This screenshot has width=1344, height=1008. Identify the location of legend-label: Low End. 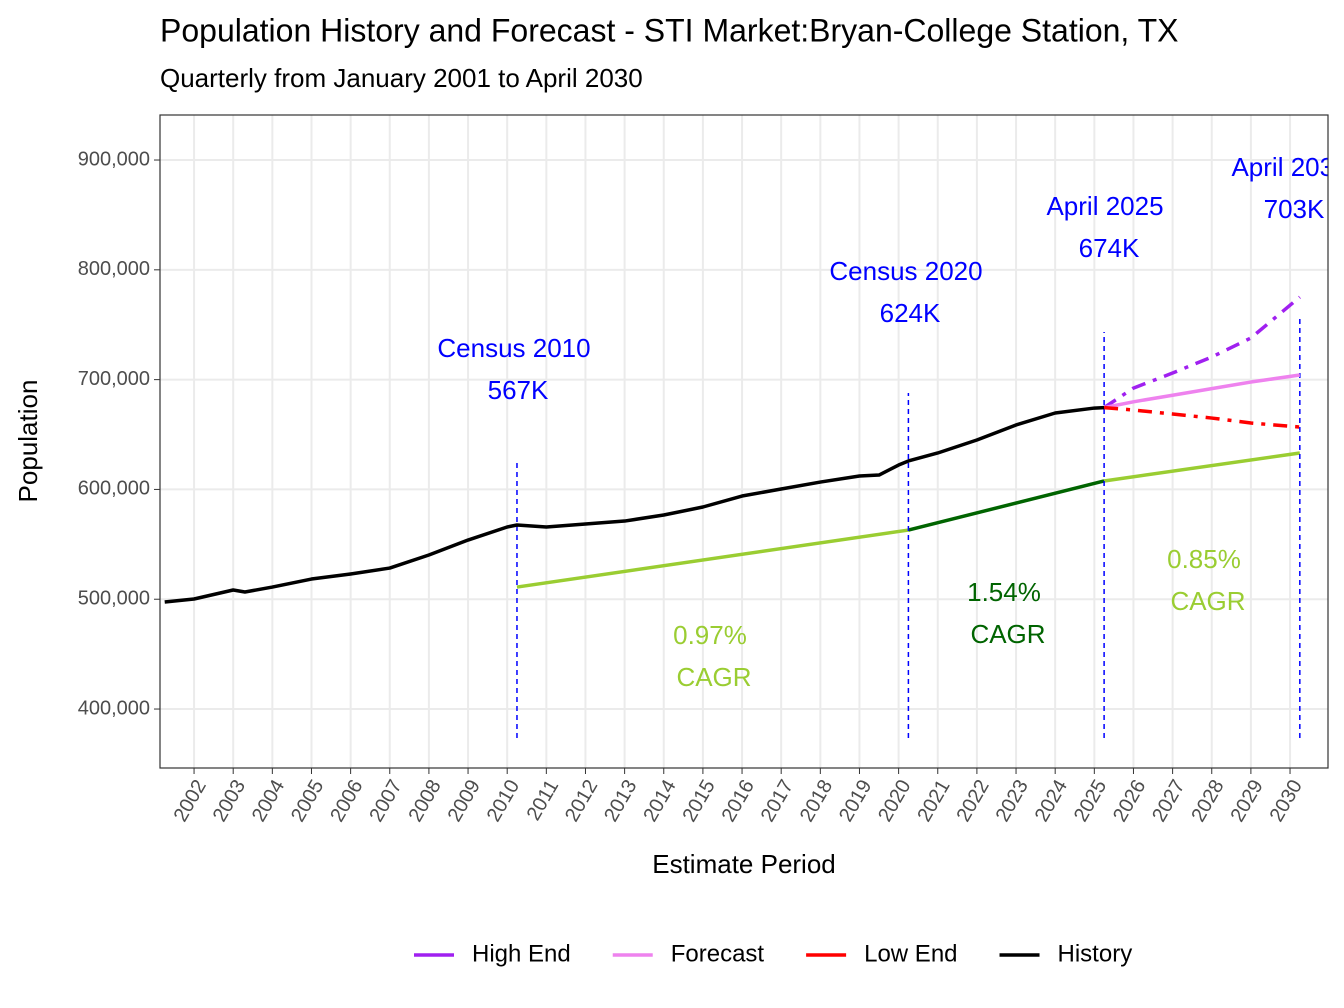
(910, 953).